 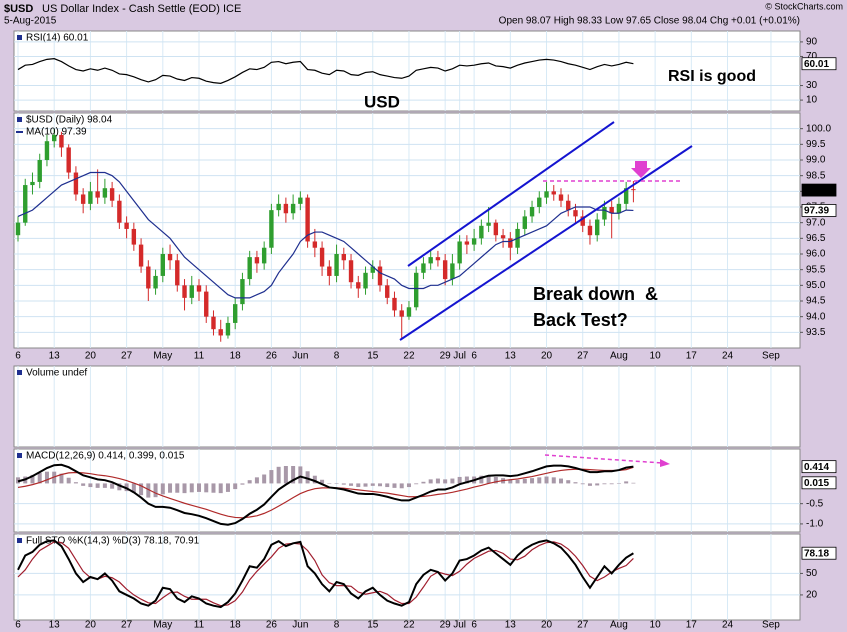 I want to click on y-tick-label: 93.5, so click(x=816, y=332).